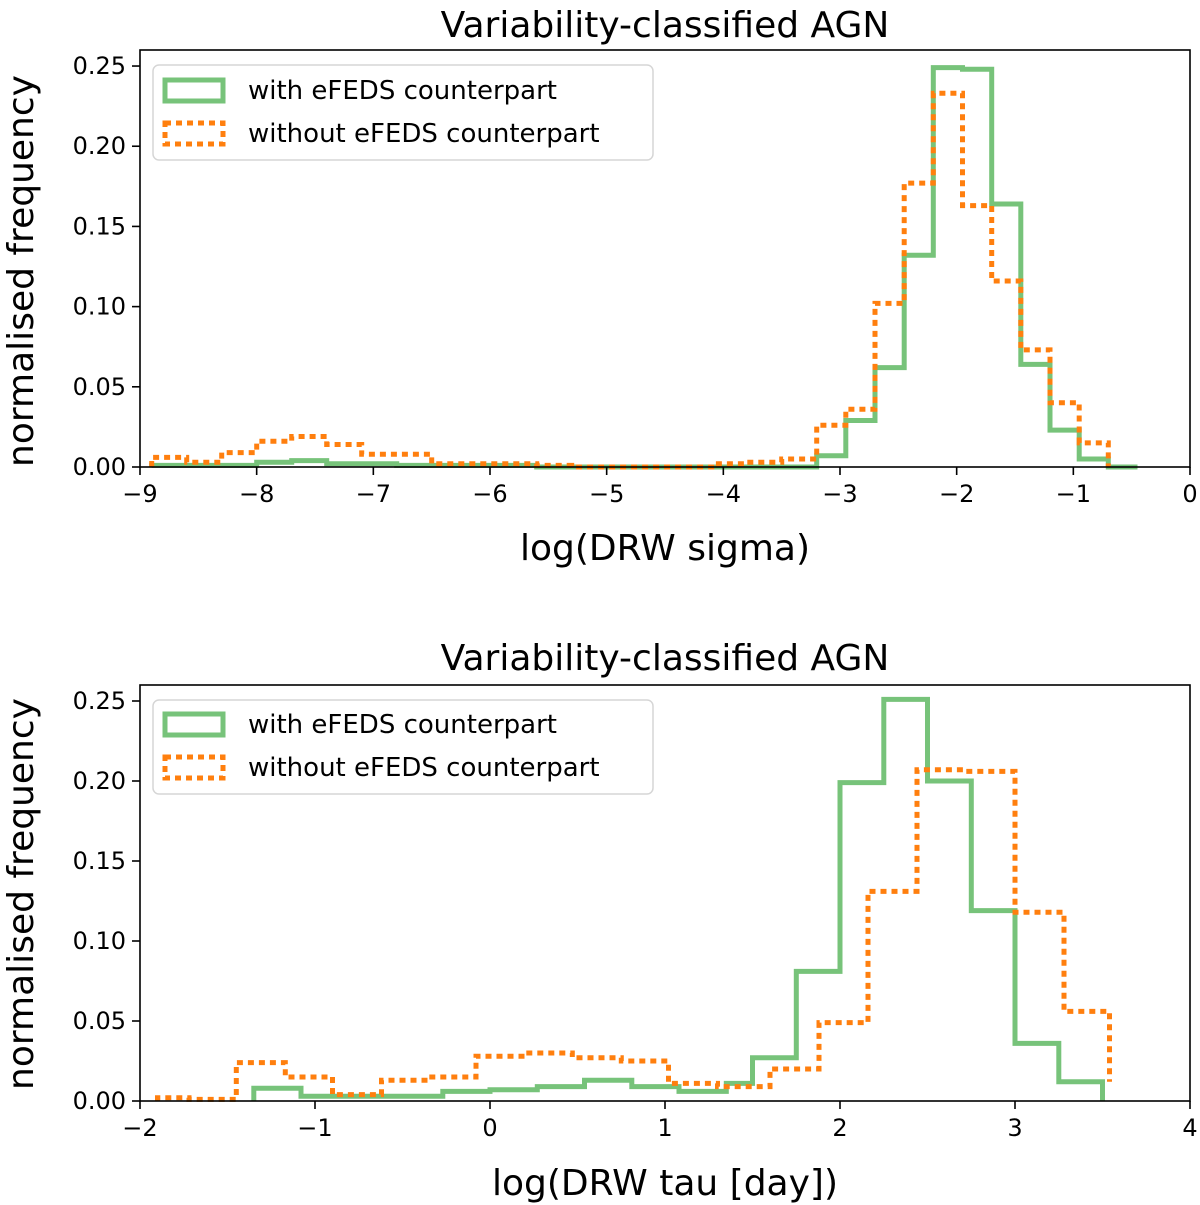 The image size is (1200, 1205). What do you see at coordinates (839, 1128) in the screenshot?
I see `x-tick-label: 2` at bounding box center [839, 1128].